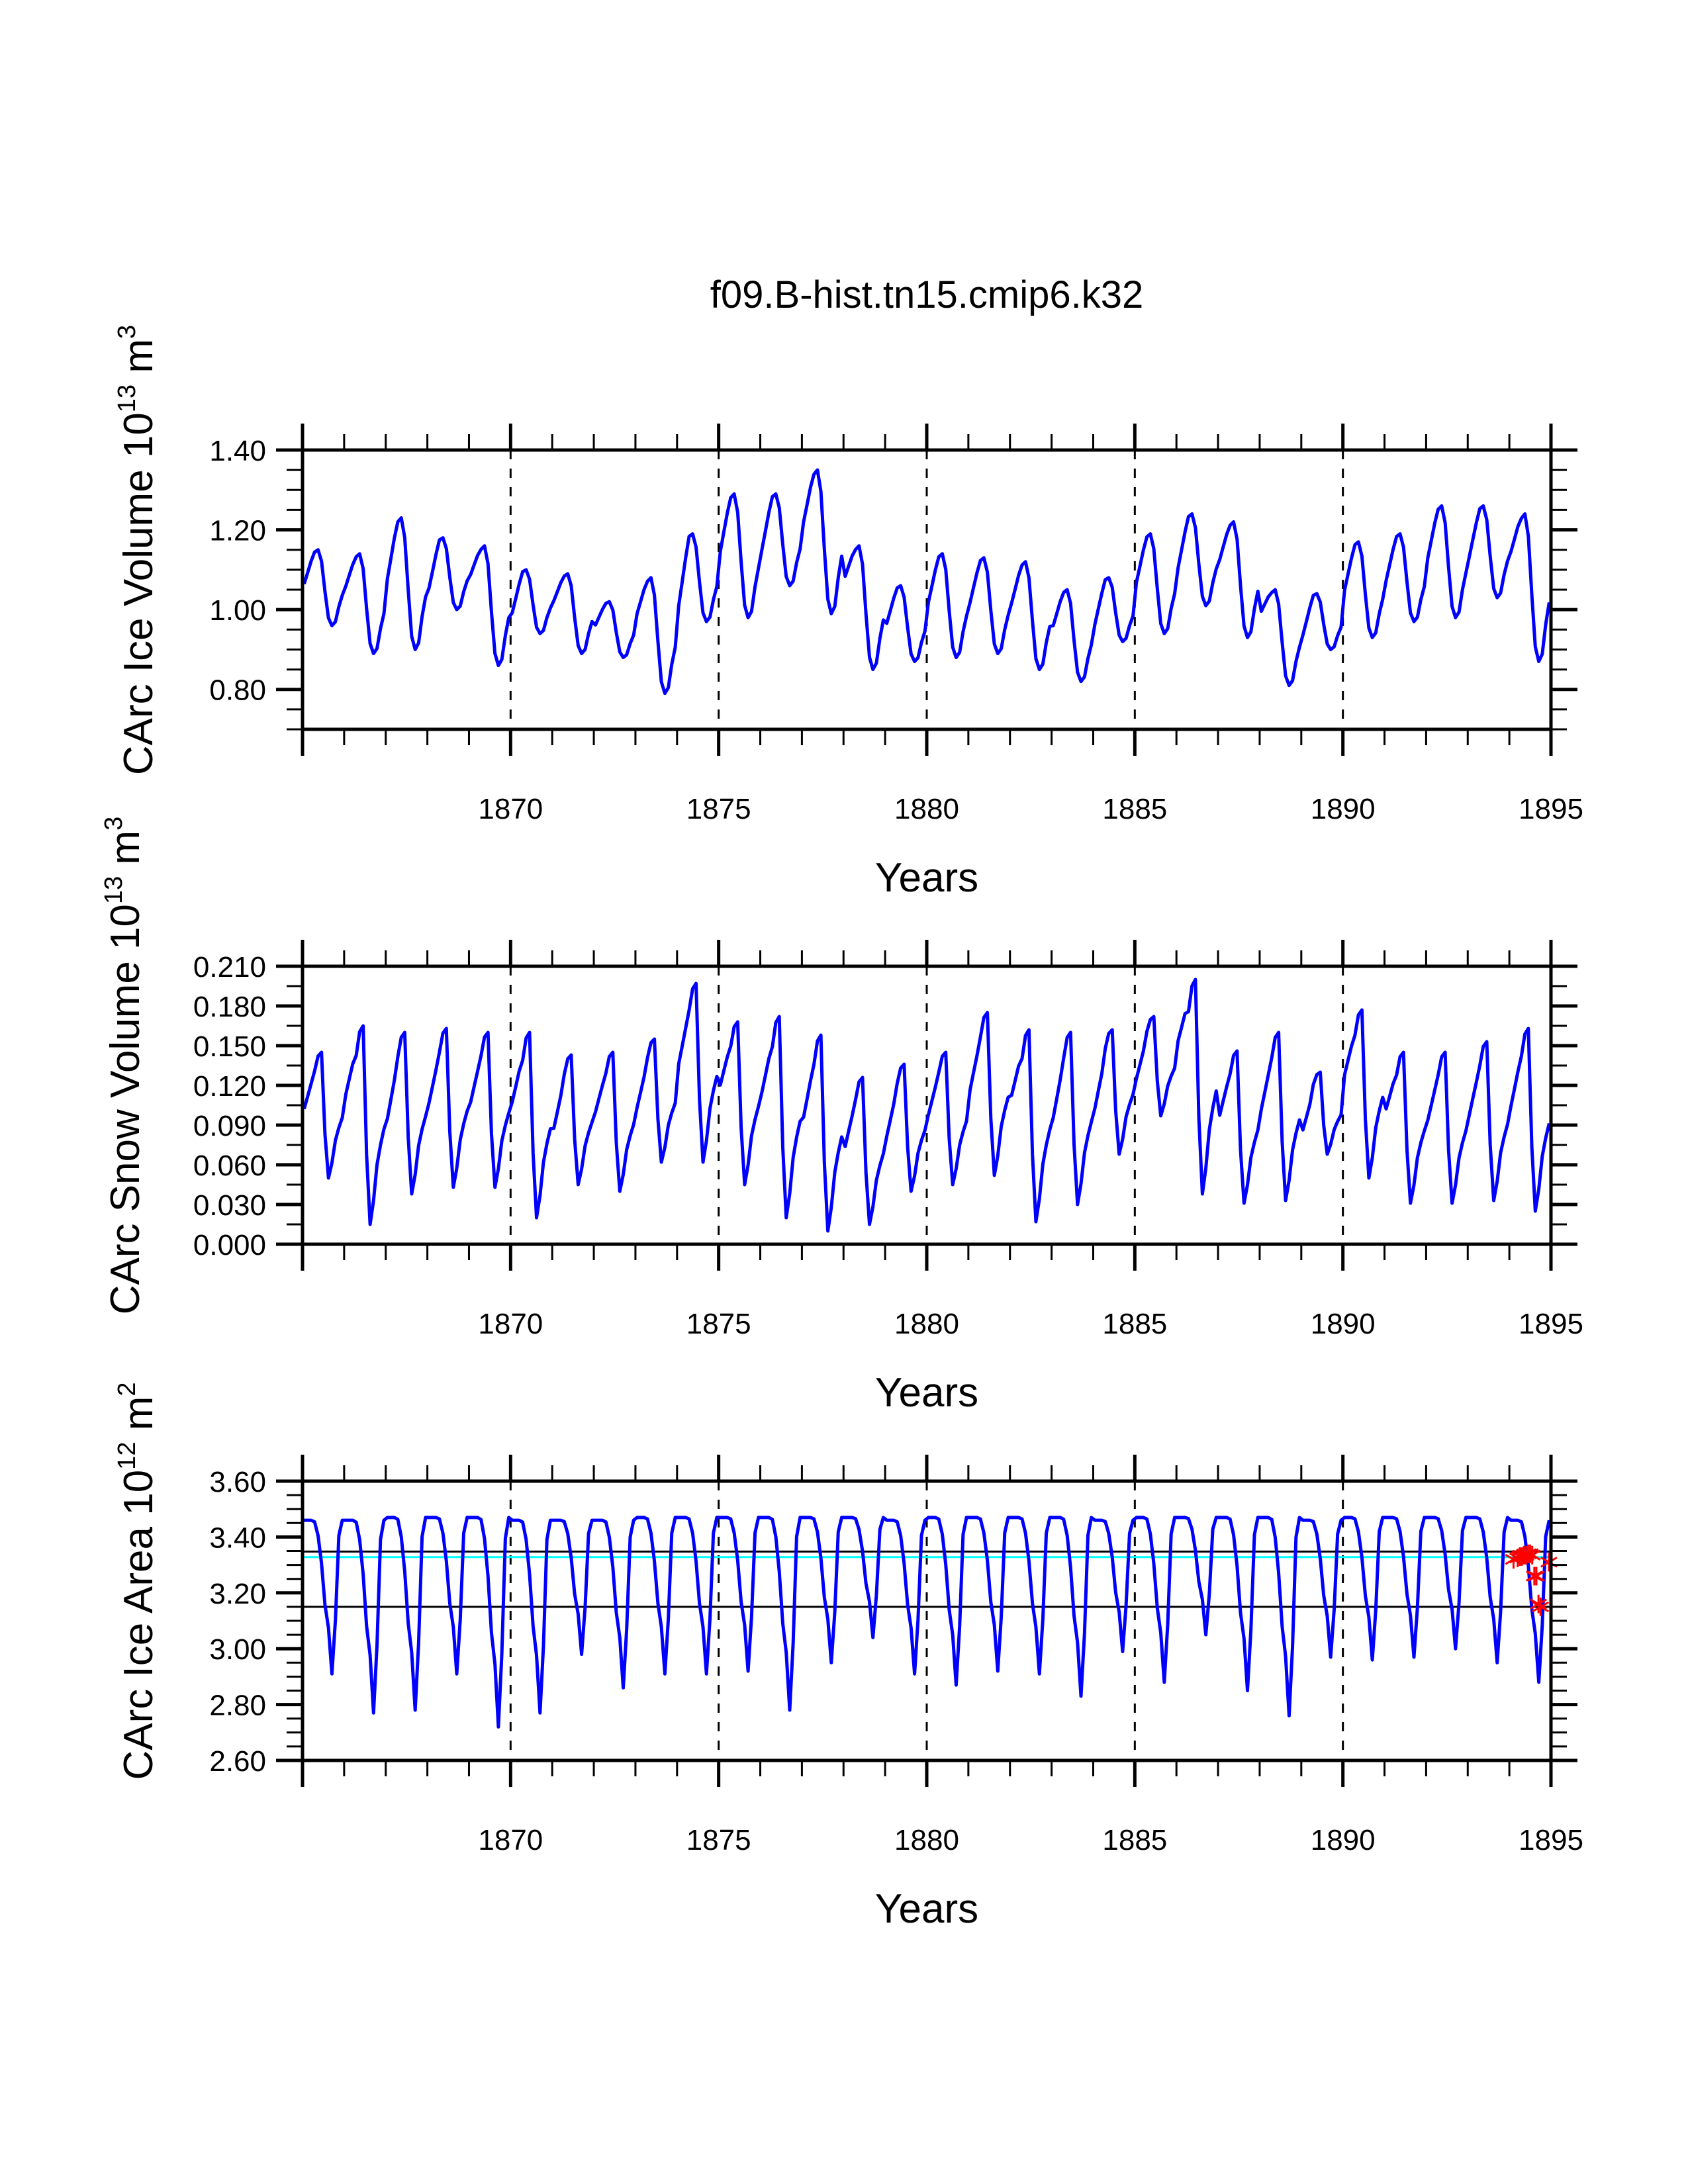 Image resolution: width=1688 pixels, height=2184 pixels. I want to click on y-tick-label: 1.20, so click(237, 531).